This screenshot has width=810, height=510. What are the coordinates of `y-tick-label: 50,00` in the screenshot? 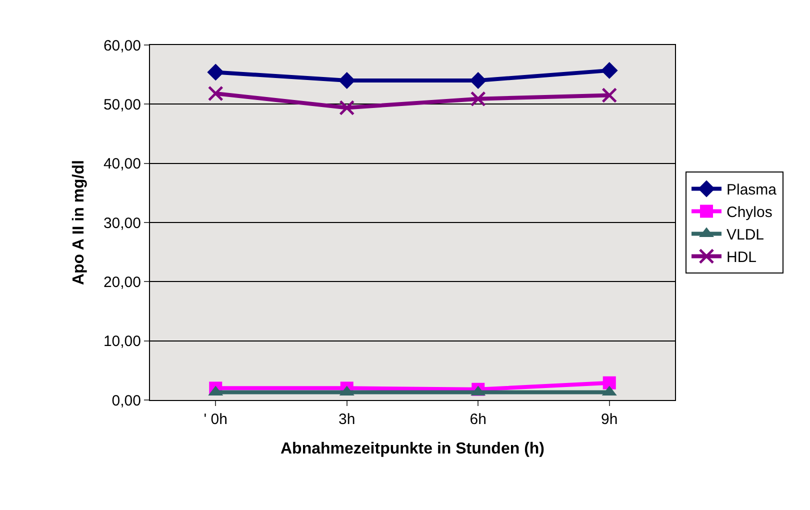 It's located at (122, 105).